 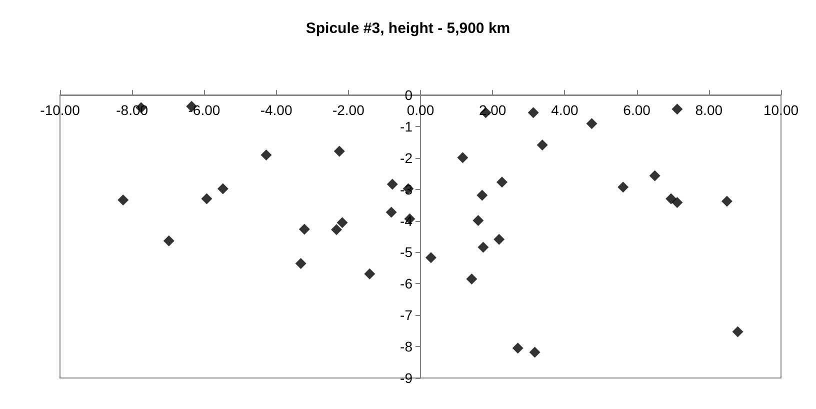 What do you see at coordinates (565, 110) in the screenshot?
I see `x-tick-label: 4.00` at bounding box center [565, 110].